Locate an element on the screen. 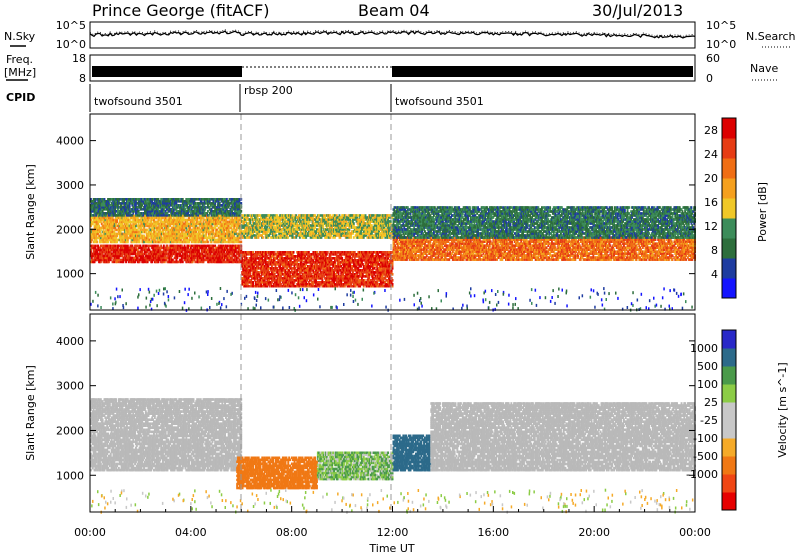 This screenshot has height=554, width=800. station-title: Prince George (fitACF) is located at coordinates (181, 10).